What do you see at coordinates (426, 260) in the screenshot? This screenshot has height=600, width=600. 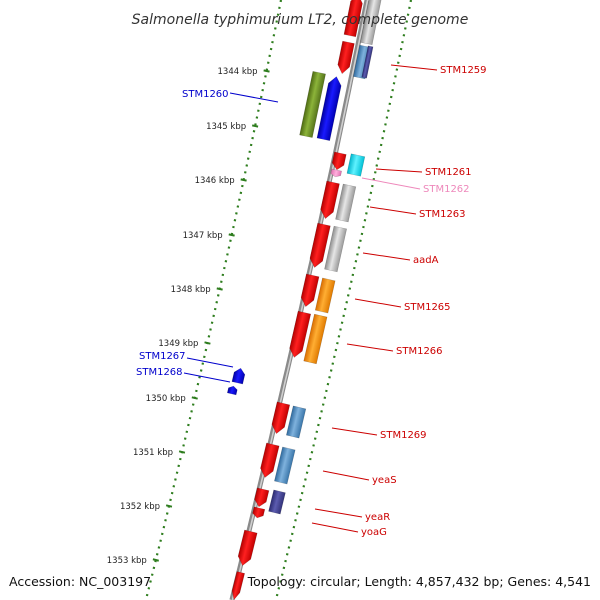 I see `gene-label: aadA` at bounding box center [426, 260].